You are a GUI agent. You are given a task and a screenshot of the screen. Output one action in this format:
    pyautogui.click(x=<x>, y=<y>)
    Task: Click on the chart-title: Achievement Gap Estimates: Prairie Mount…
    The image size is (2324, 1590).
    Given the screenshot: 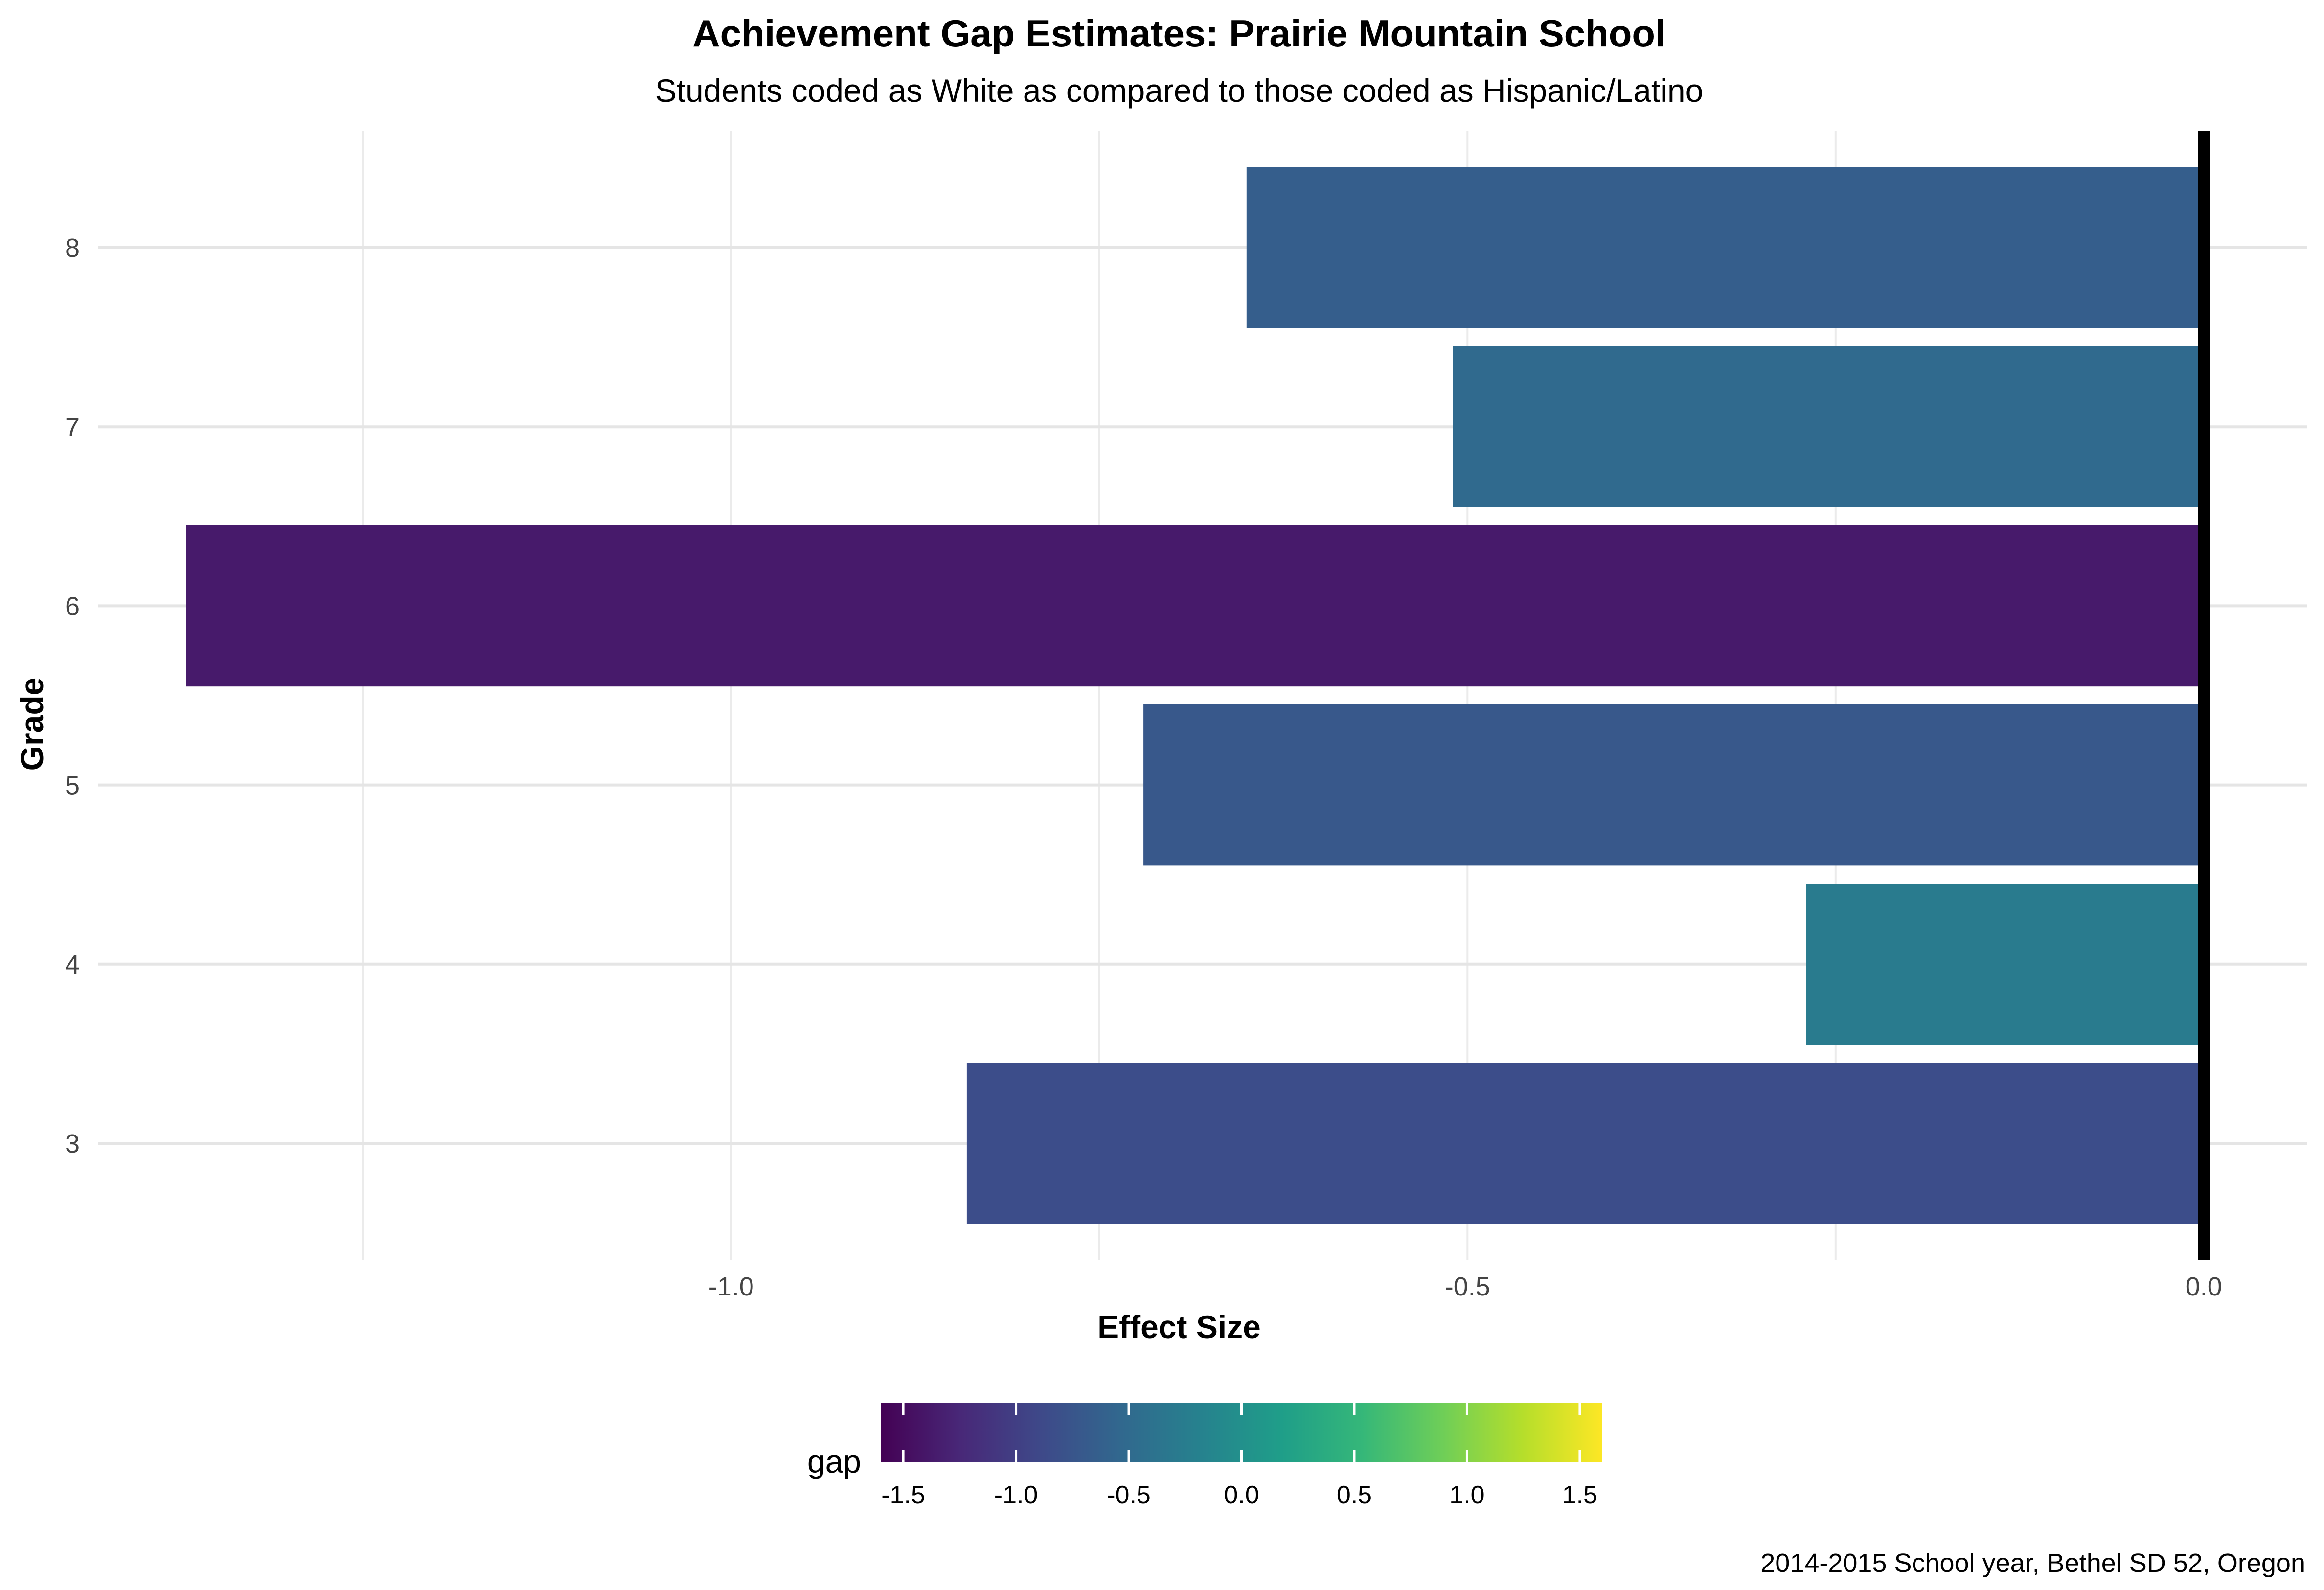 What is the action you would take?
    pyautogui.click(x=1179, y=33)
    